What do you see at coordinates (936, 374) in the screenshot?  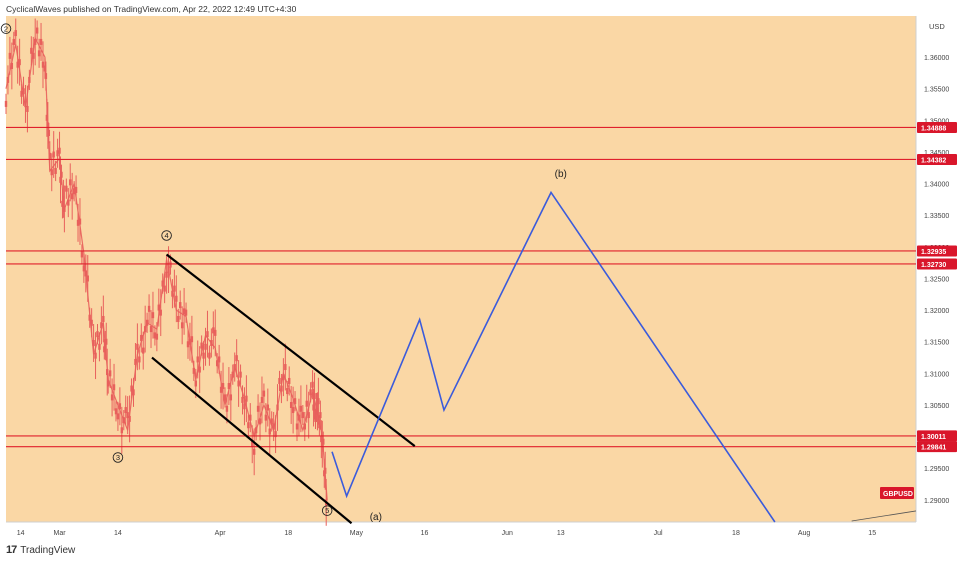 I see `y-tick-label: 1.31000` at bounding box center [936, 374].